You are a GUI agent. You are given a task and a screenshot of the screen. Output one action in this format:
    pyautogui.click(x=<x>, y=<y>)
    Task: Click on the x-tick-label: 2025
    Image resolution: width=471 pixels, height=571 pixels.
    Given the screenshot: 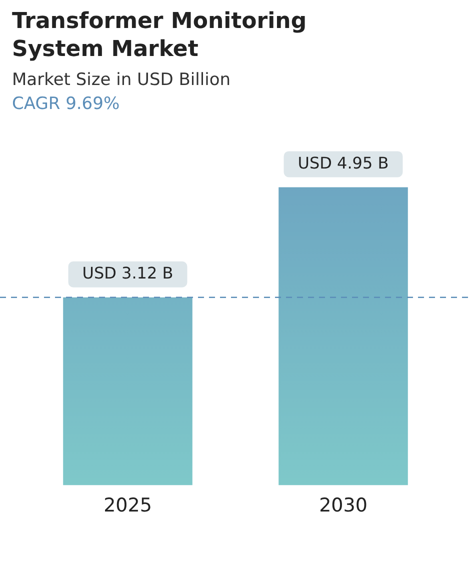 What is the action you would take?
    pyautogui.click(x=128, y=505)
    